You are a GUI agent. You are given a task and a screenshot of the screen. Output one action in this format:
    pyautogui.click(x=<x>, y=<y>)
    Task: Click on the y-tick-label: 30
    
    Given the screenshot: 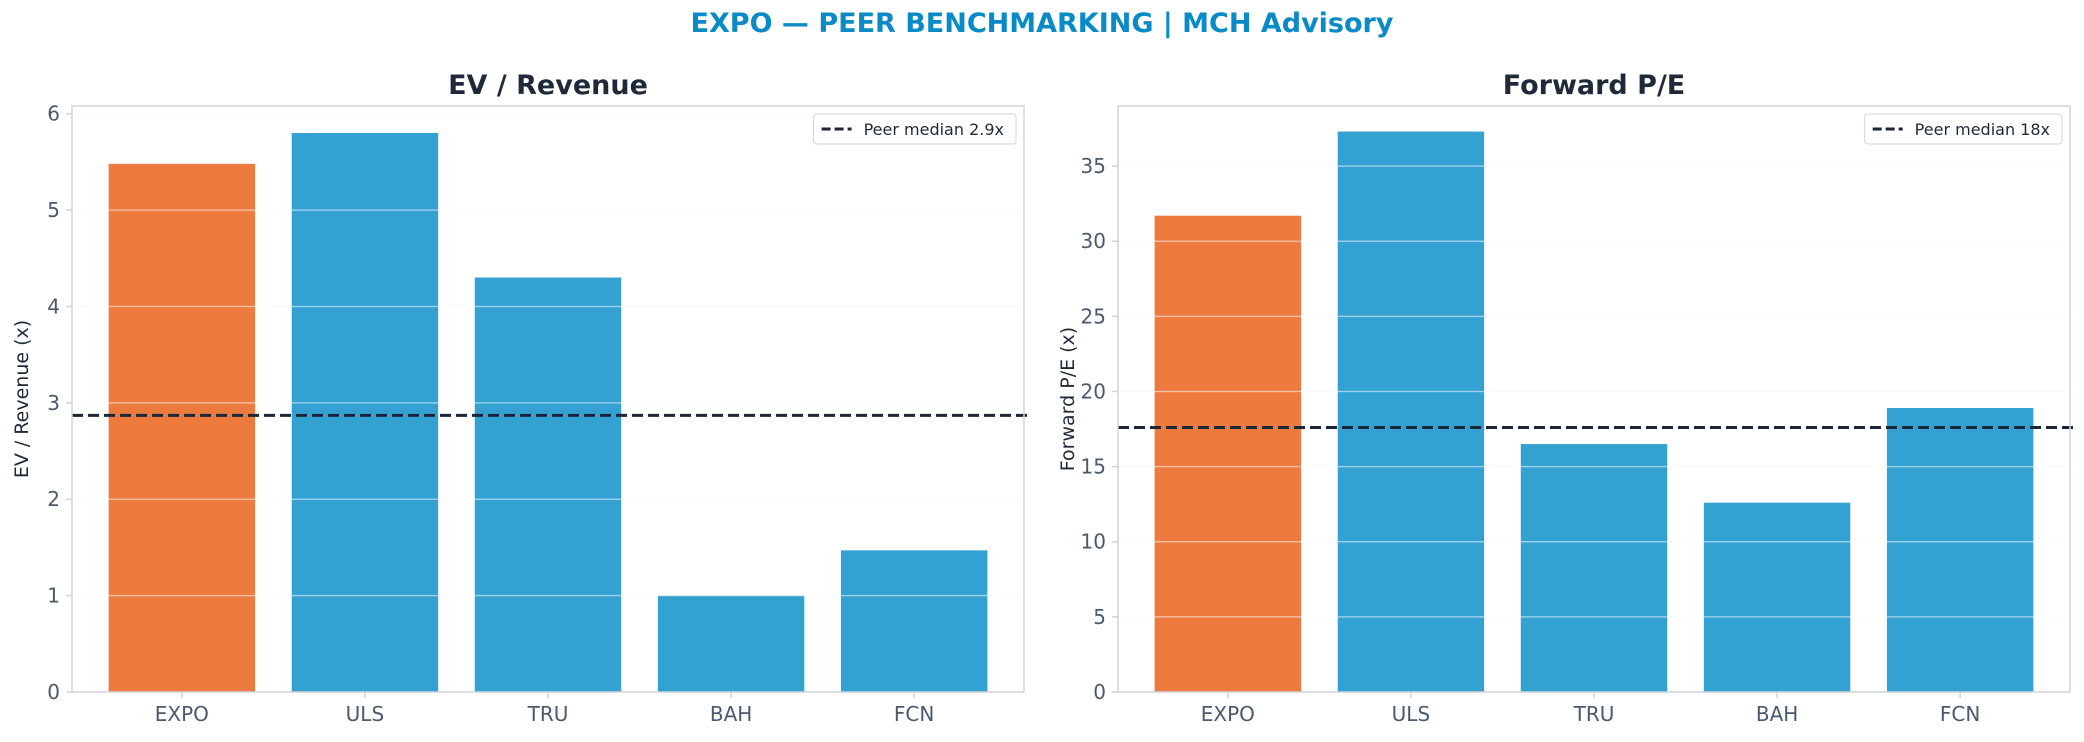 What is the action you would take?
    pyautogui.click(x=1093, y=241)
    